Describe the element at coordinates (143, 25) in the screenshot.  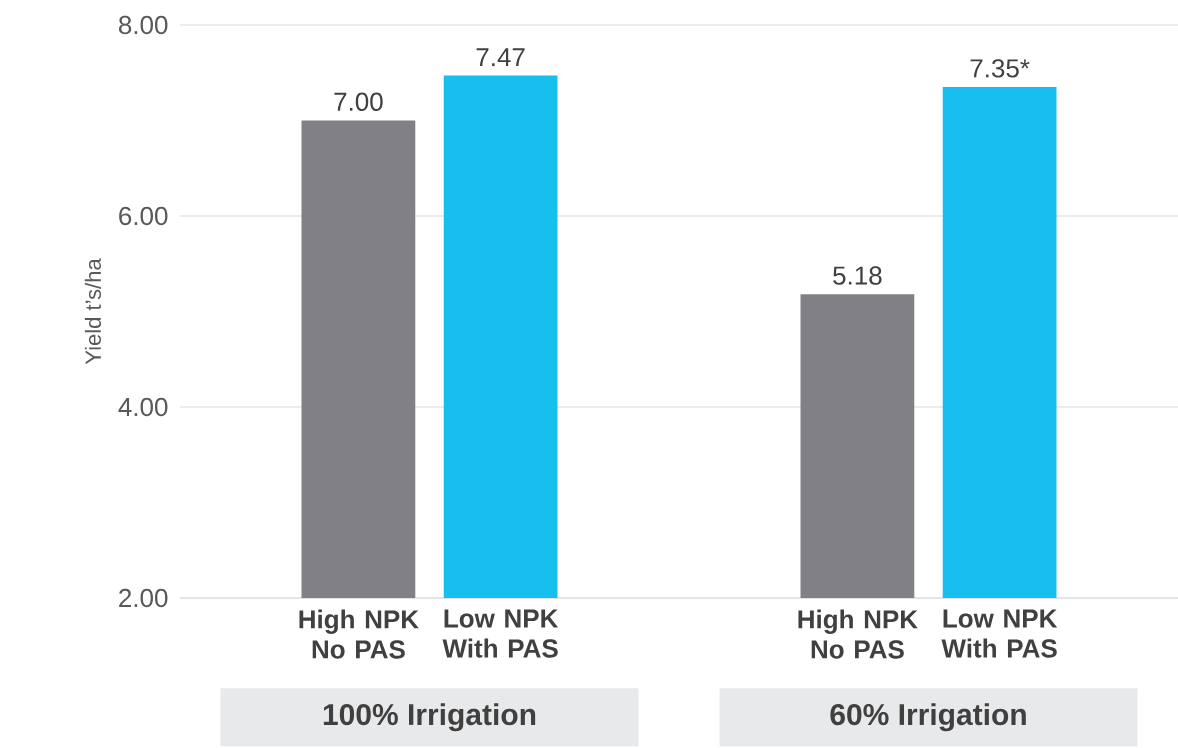
I see `y-tick-label: 8.00` at that location.